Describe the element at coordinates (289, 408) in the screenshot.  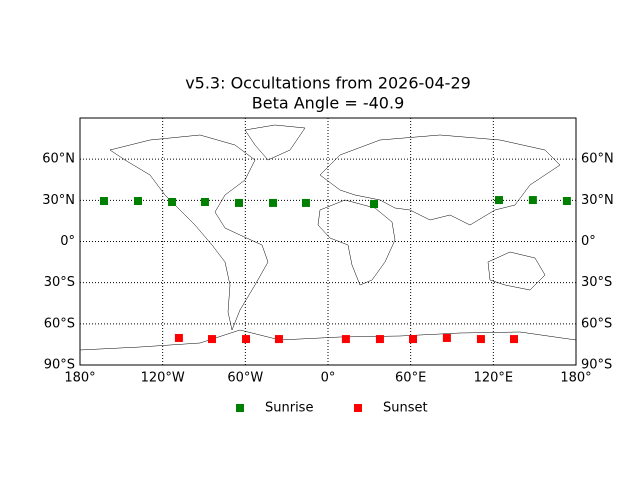
I see `legend-label: Sunrise` at that location.